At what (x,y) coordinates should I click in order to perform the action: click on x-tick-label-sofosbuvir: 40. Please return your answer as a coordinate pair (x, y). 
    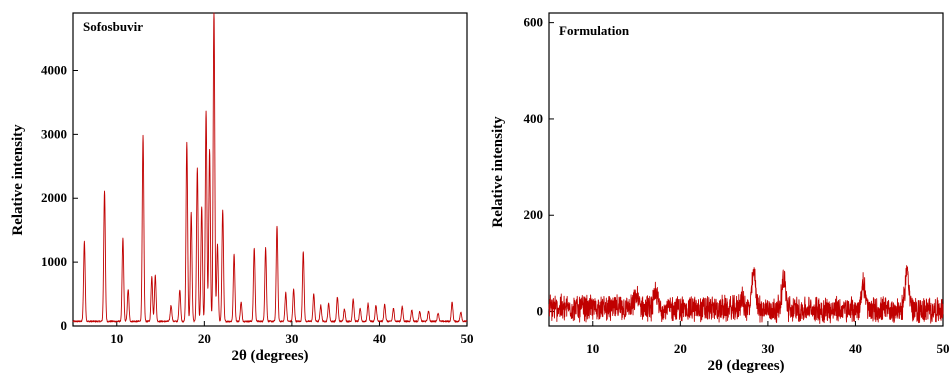
    Looking at the image, I should click on (379, 338).